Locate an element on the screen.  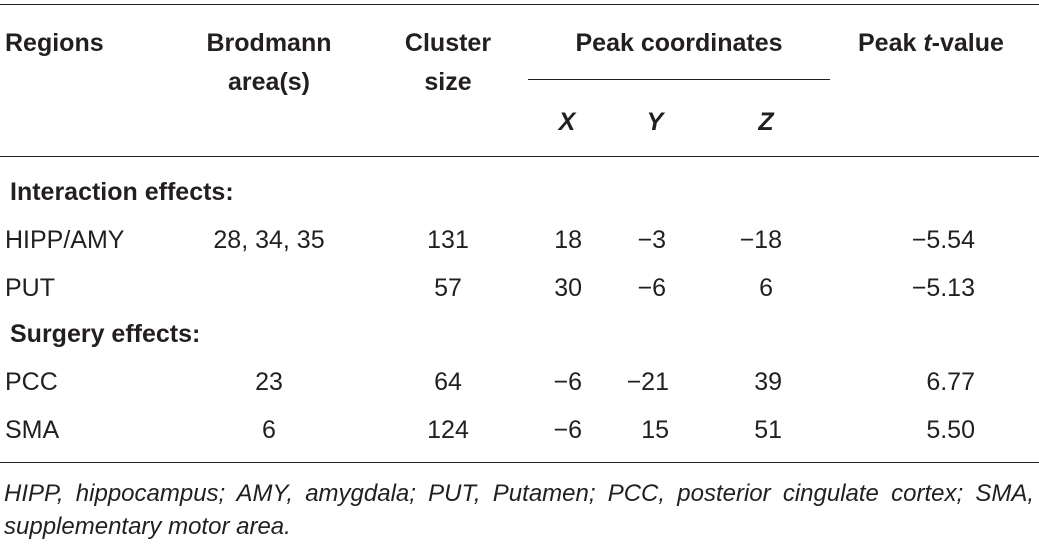
cell-z: 6 is located at coordinates (766, 288).